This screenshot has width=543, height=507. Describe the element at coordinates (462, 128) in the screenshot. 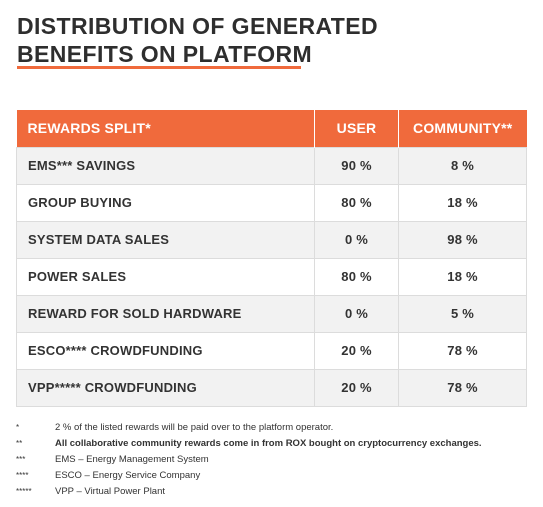

I see `header-community: COMMUNITY**` at that location.